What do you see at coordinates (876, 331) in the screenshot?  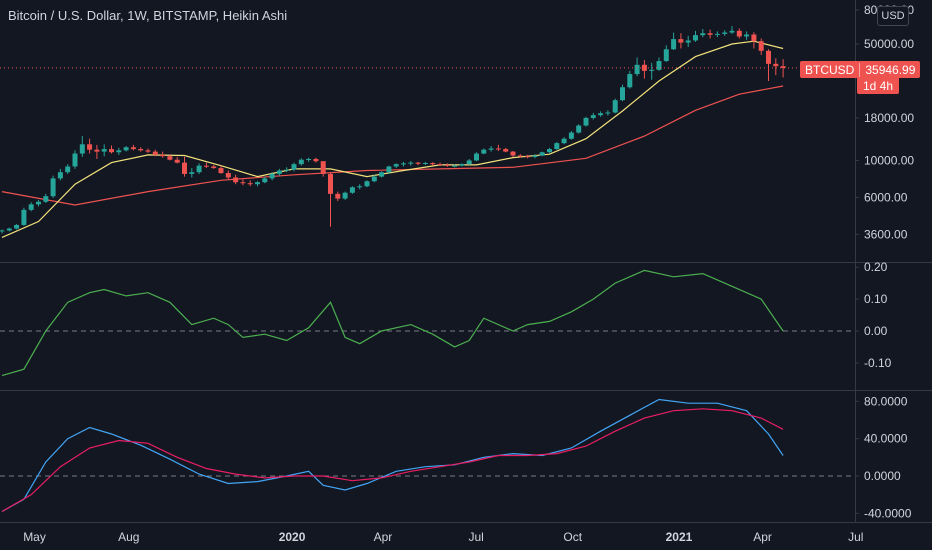 I see `osc-tick-label: 0.00` at bounding box center [876, 331].